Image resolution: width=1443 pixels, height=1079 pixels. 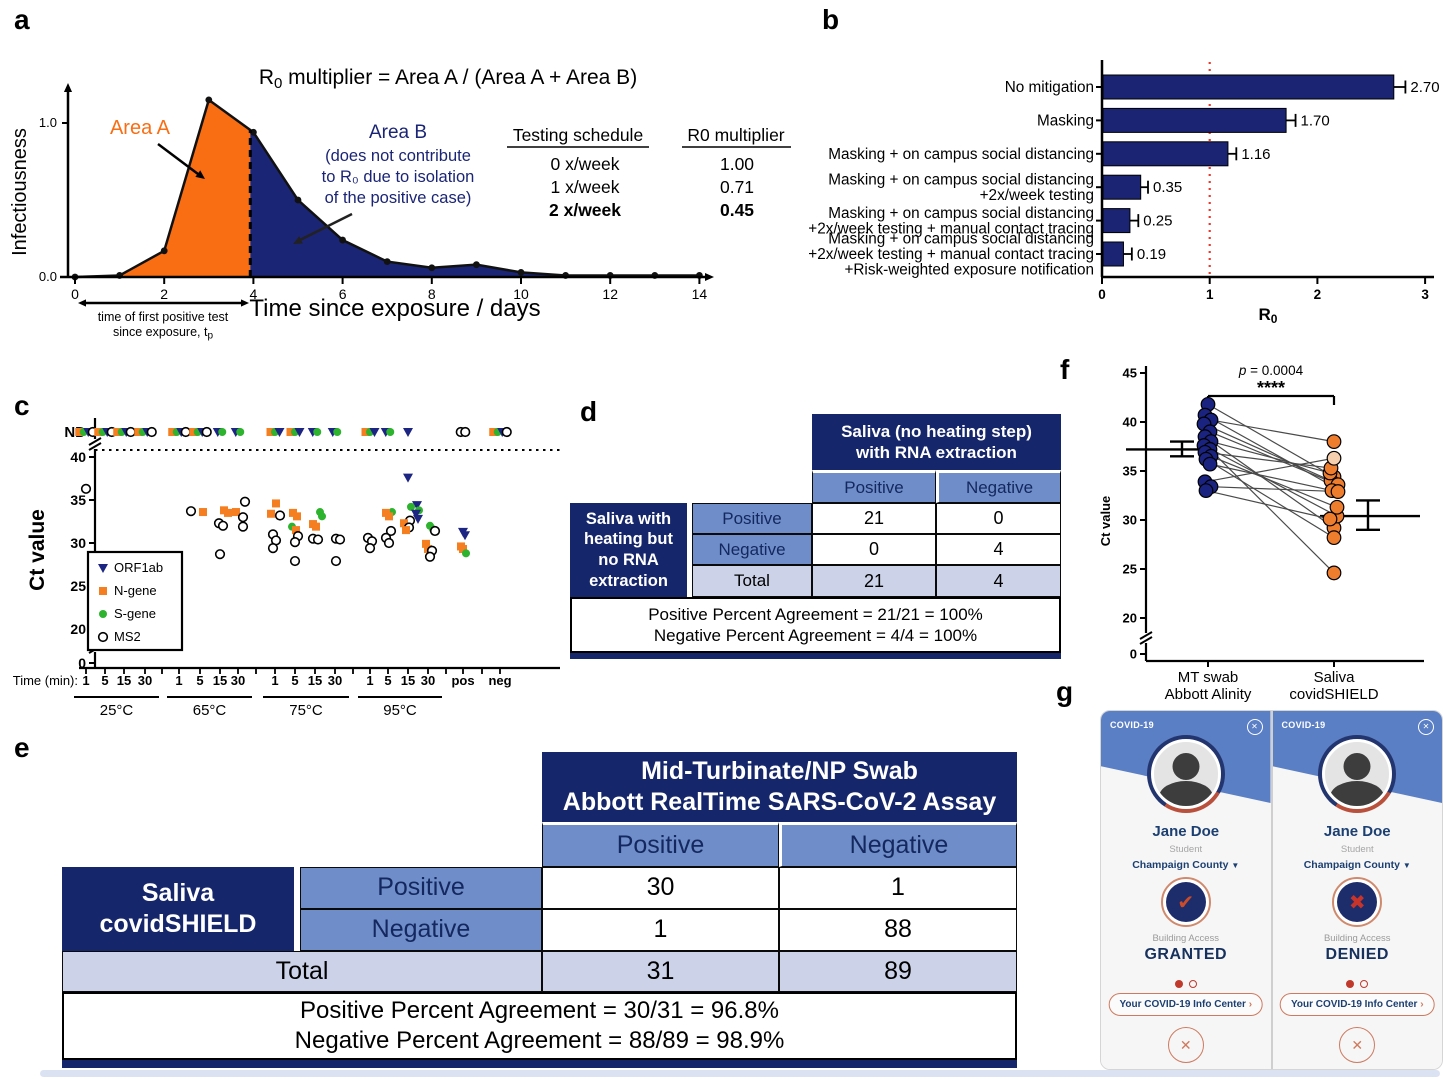 What do you see at coordinates (274, 680) in the screenshot?
I see `time-tick-label: 1` at bounding box center [274, 680].